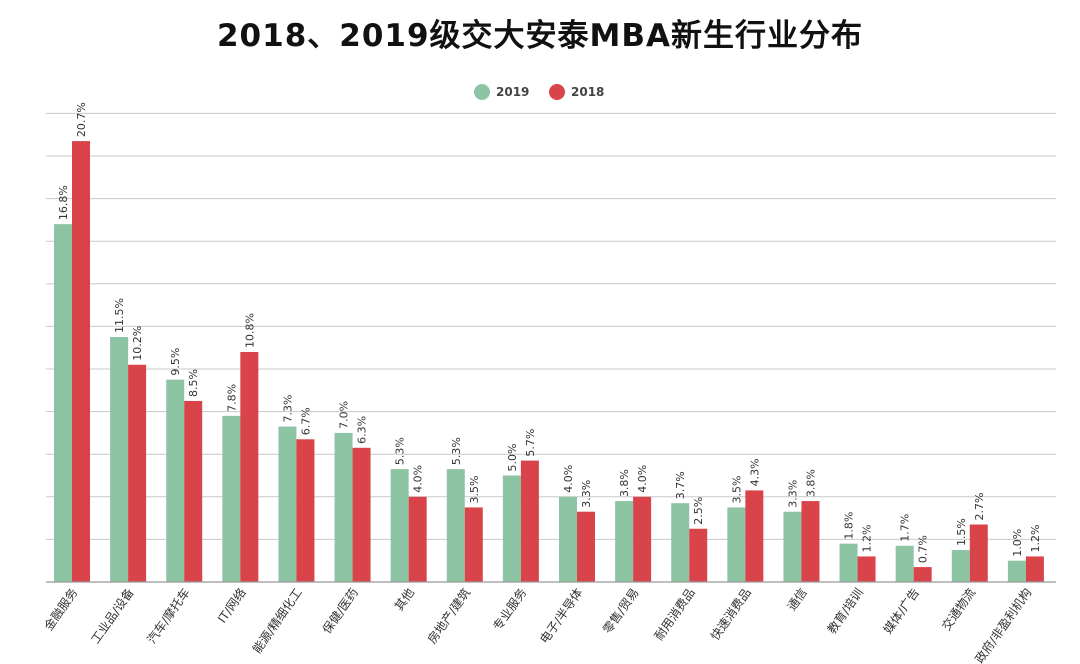 Image resolution: width=1080 pixels, height=664 pixels. What do you see at coordinates (530, 443) in the screenshot?
I see `data-label-2018-8: 5.7%` at bounding box center [530, 443].